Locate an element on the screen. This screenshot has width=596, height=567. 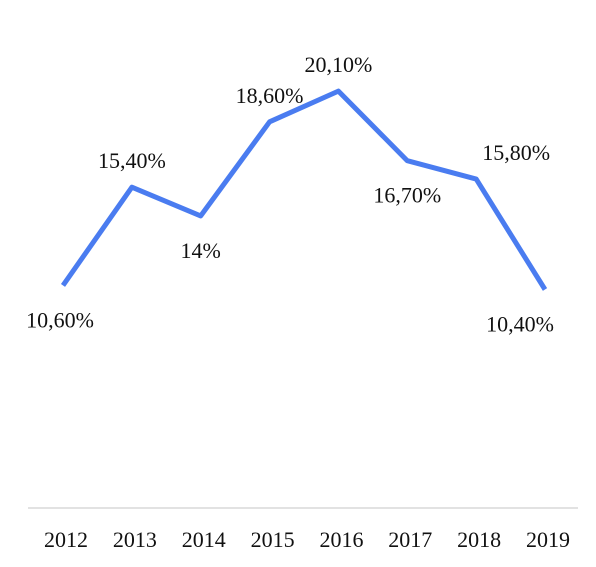
x-tick-label: 2013 is located at coordinates (135, 539).